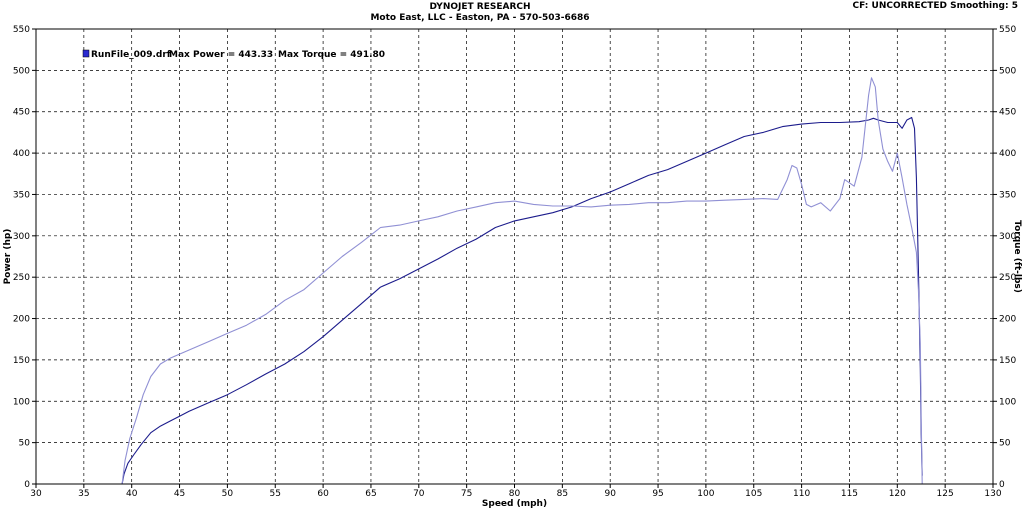  Describe the element at coordinates (370, 494) in the screenshot. I see `x-tick-label: 65` at that location.